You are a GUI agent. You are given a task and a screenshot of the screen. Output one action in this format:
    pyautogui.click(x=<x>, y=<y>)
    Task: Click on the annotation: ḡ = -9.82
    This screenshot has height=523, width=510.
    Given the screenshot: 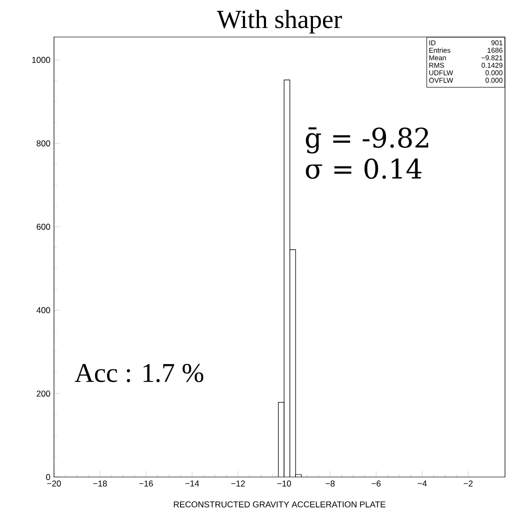 What is the action you would take?
    pyautogui.click(x=367, y=140)
    